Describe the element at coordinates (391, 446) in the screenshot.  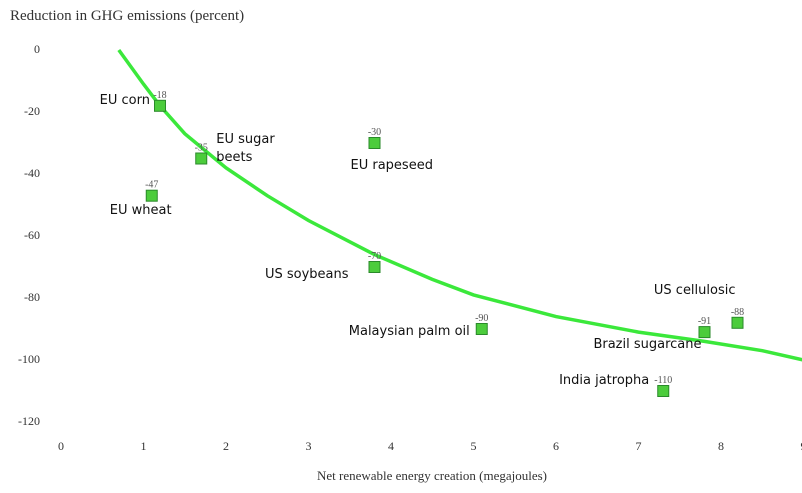
I see `x-tick-label: 4` at that location.